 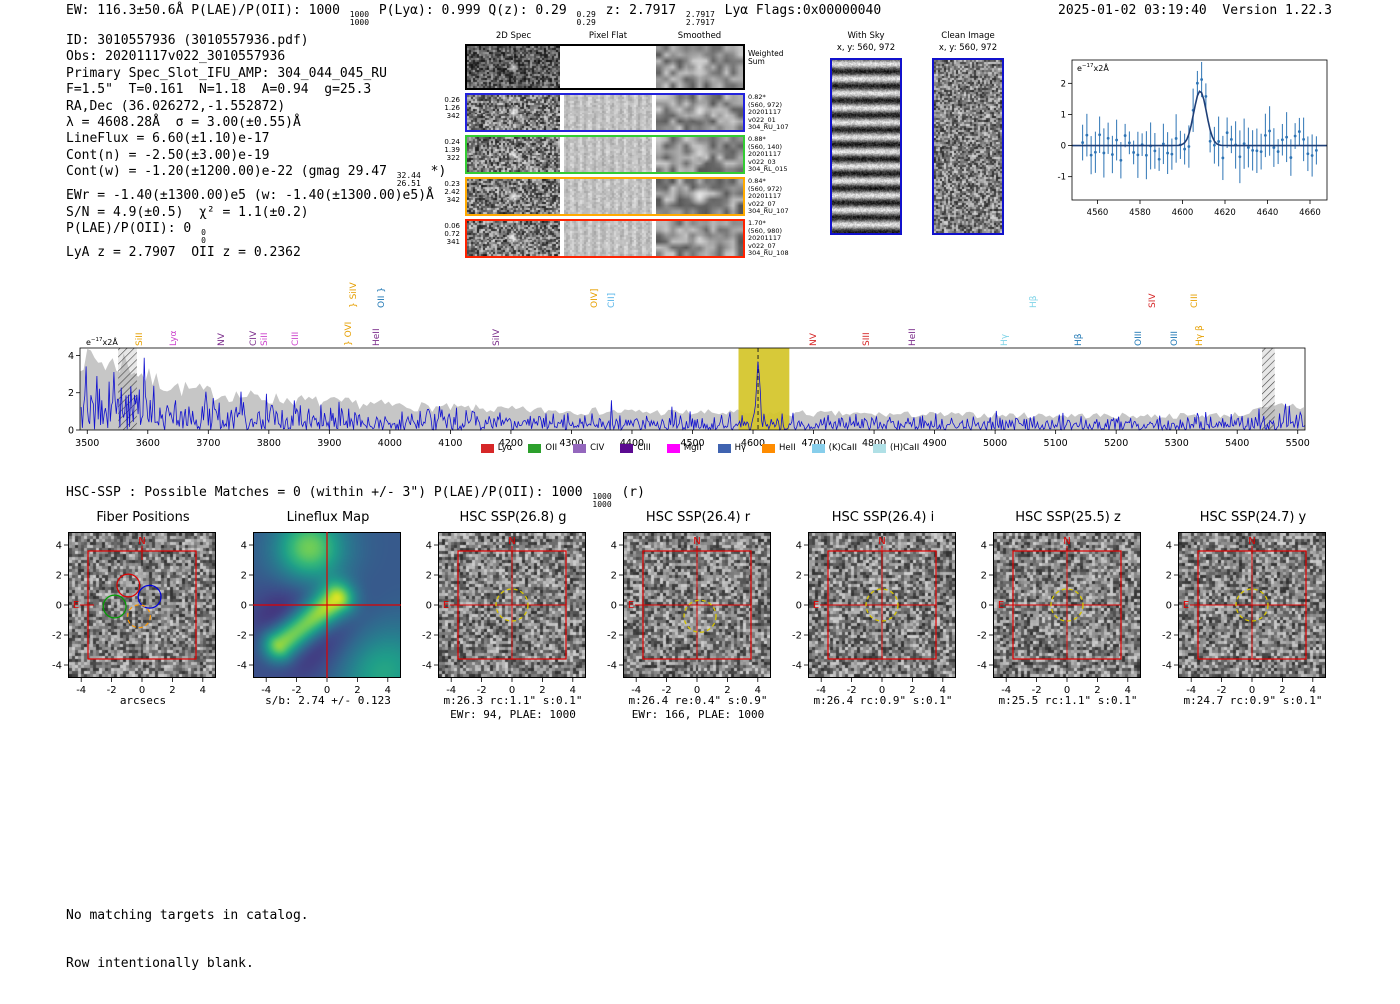 What do you see at coordinates (133, 229) in the screenshot?
I see `info-text: P(LAE)/P(OII): 0` at bounding box center [133, 229].